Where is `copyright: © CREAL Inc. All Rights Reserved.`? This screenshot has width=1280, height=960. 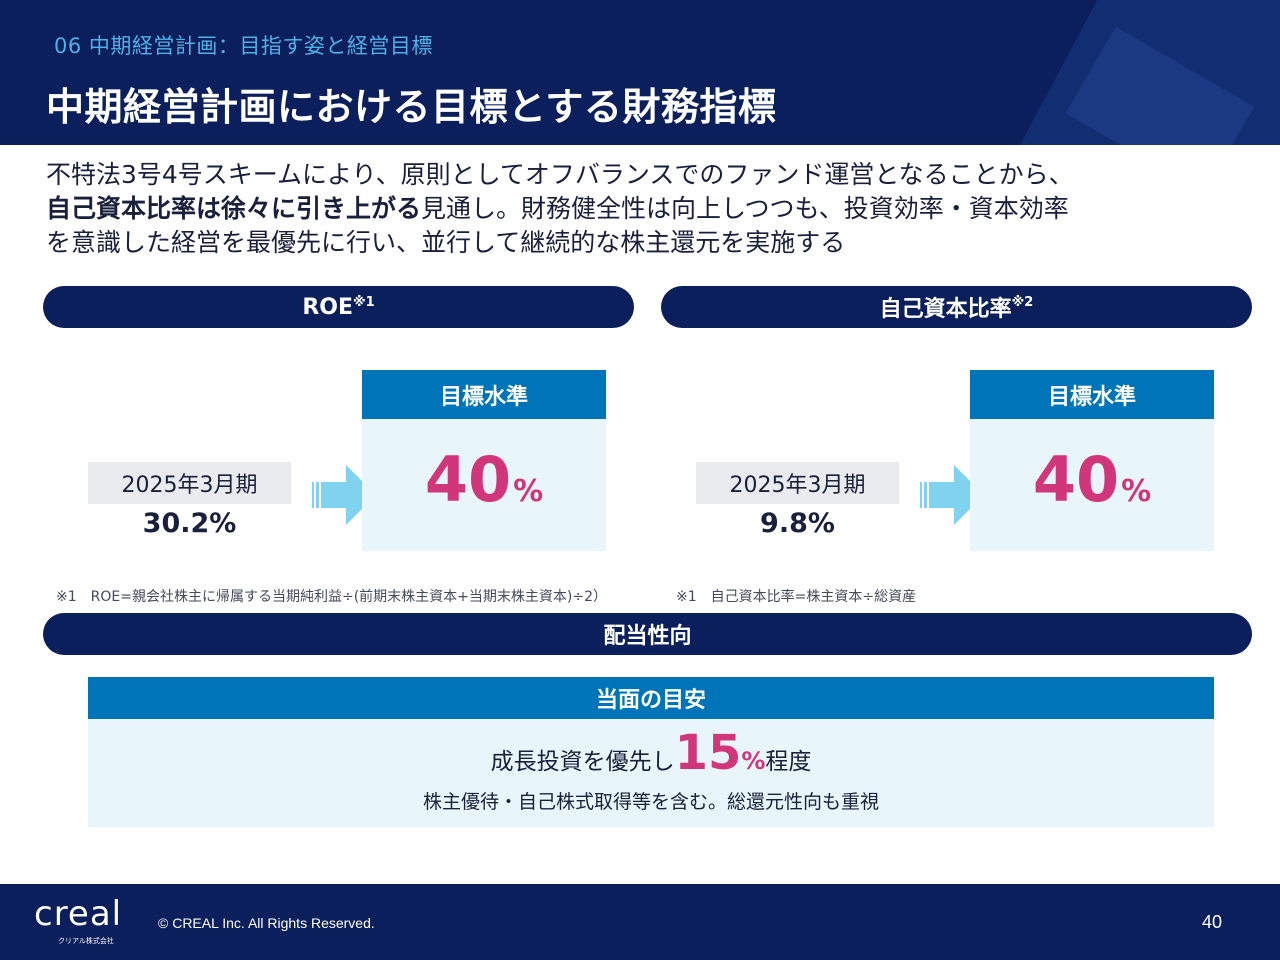
copyright: © CREAL Inc. All Rights Reserved. is located at coordinates (266, 923).